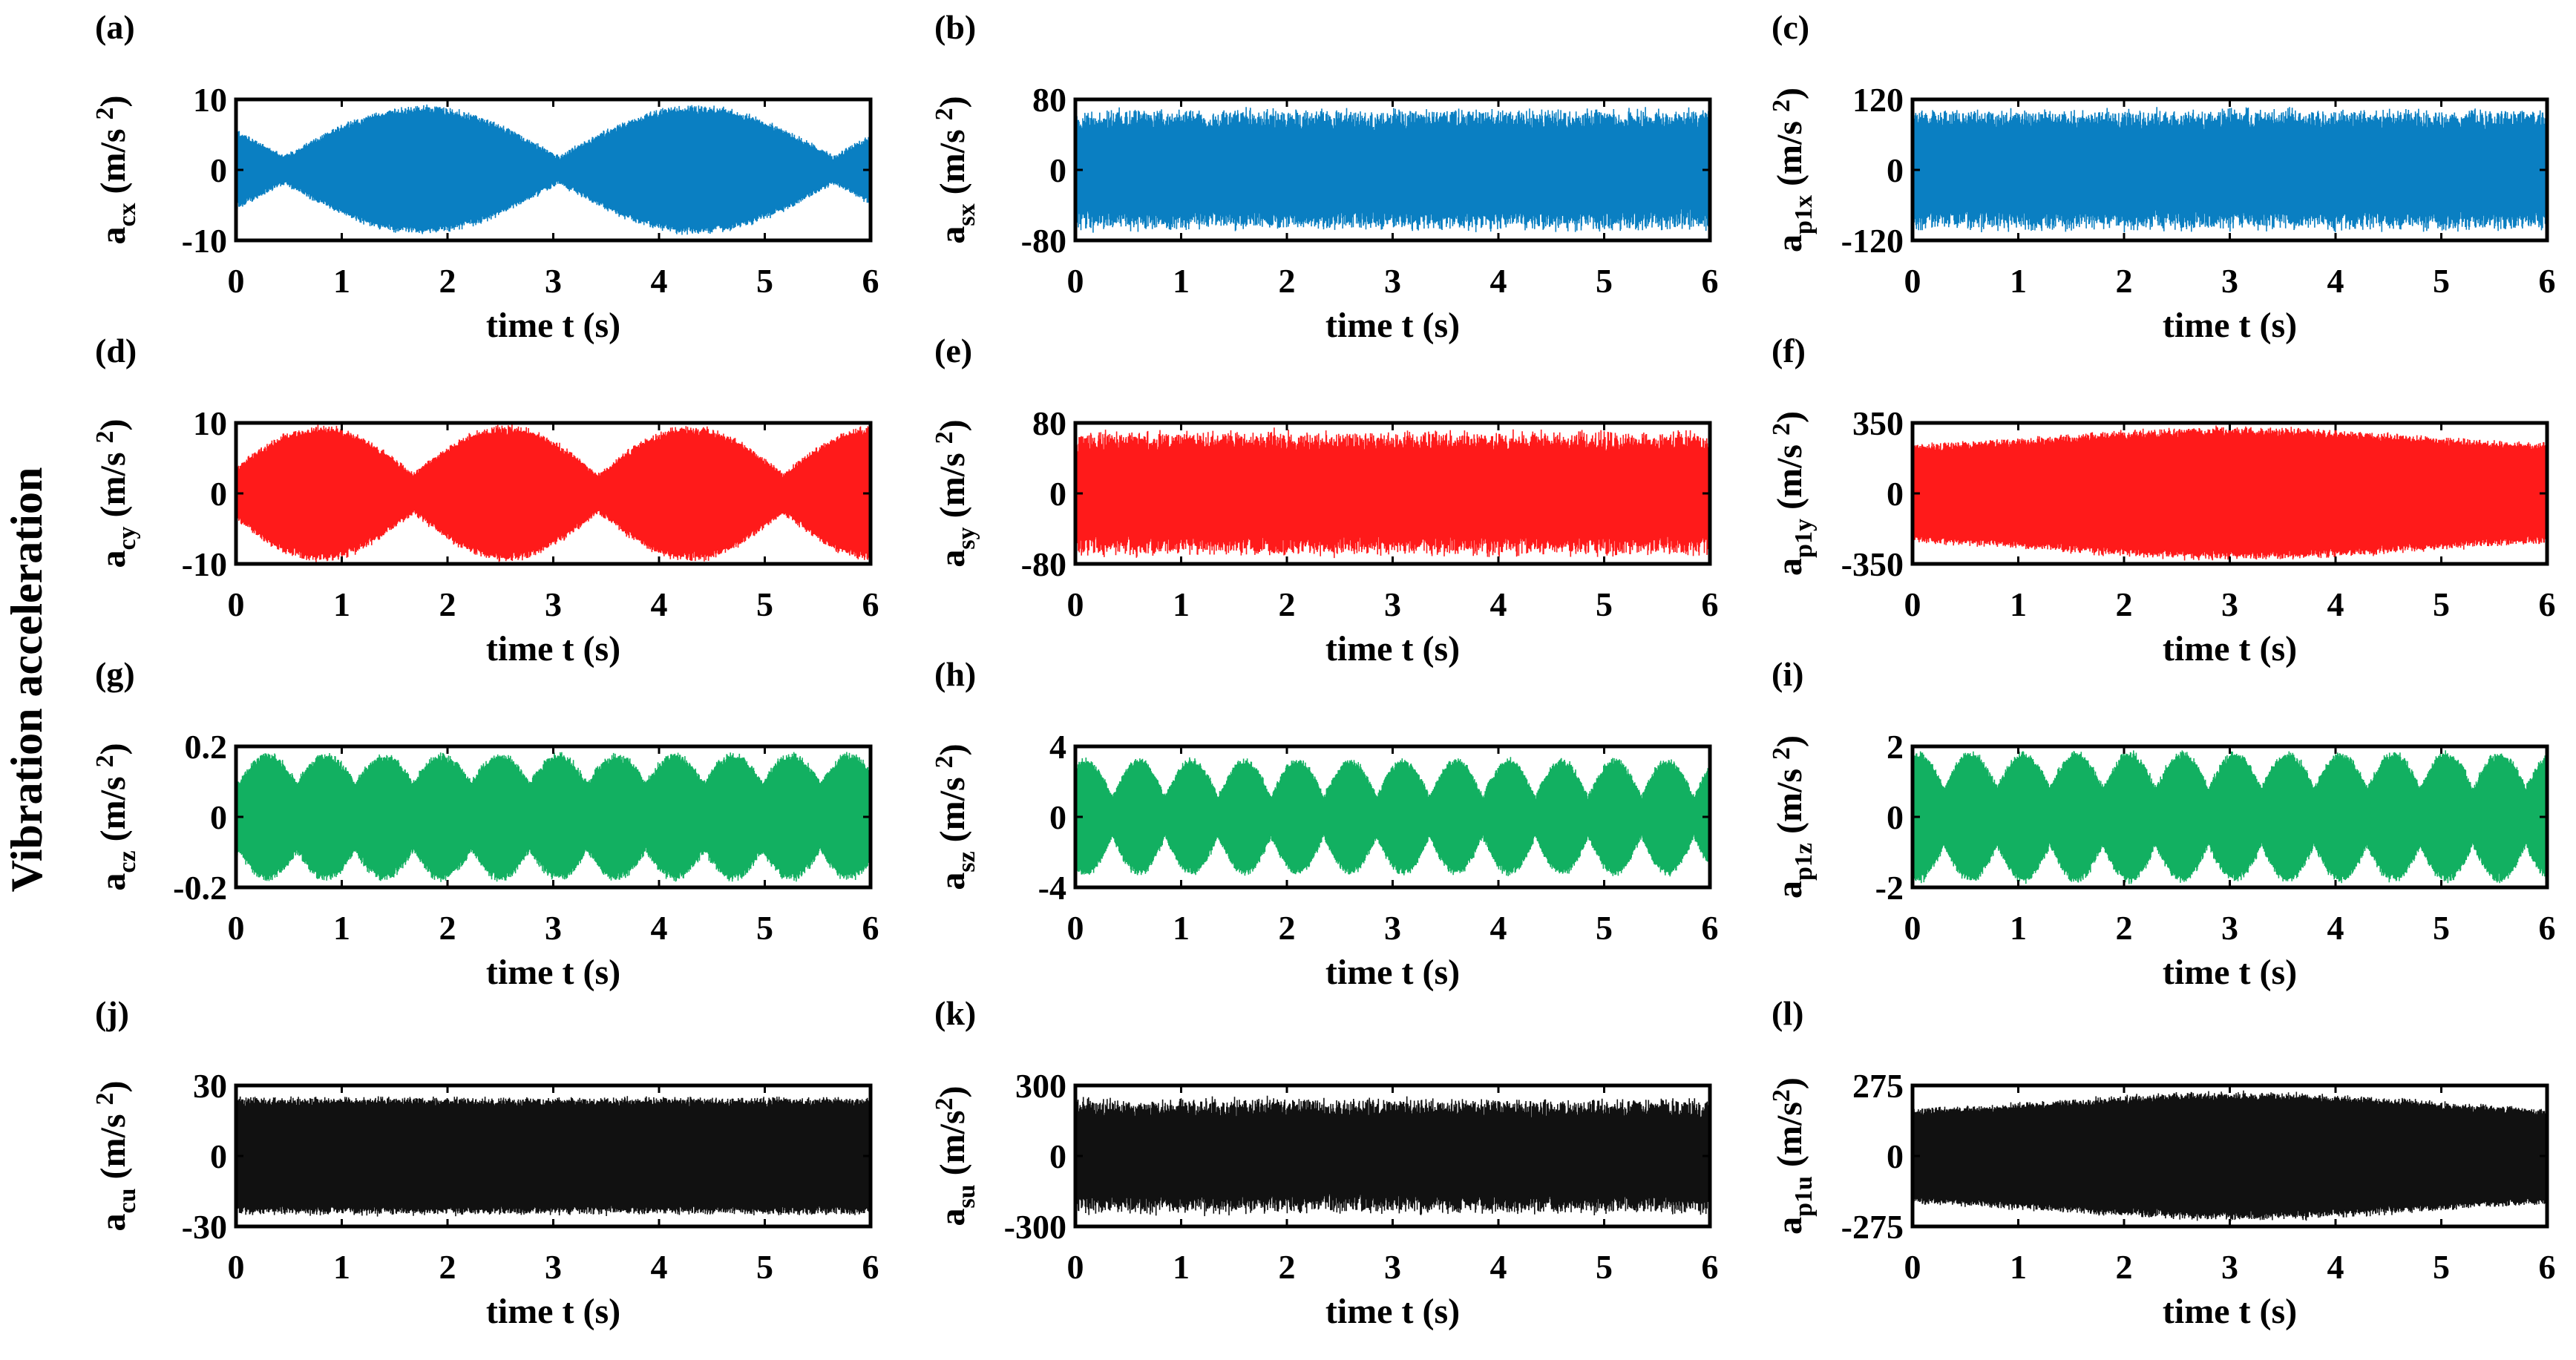  What do you see at coordinates (1787, 674) in the screenshot?
I see `panel-label: (i)` at bounding box center [1787, 674].